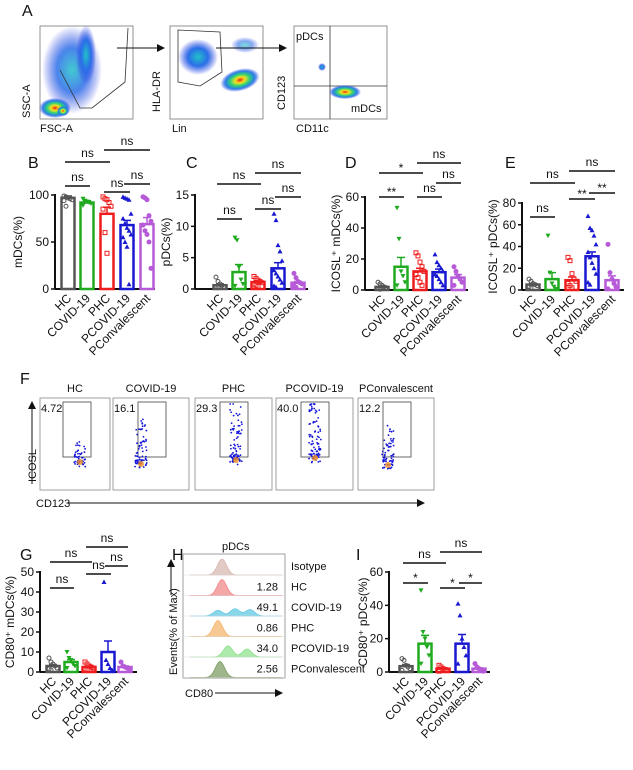 This screenshot has height=770, width=633. What do you see at coordinates (28, 572) in the screenshot?
I see `y-tick-label: 50` at bounding box center [28, 572].